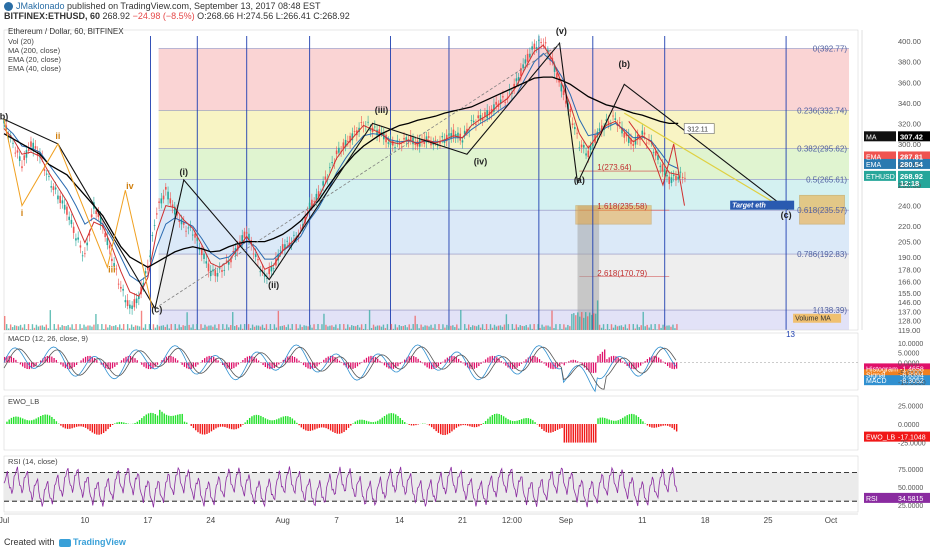 The height and width of the screenshot is (550, 932). What do you see at coordinates (21, 41) in the screenshot?
I see `indicator-legend: Vol (20)` at bounding box center [21, 41].